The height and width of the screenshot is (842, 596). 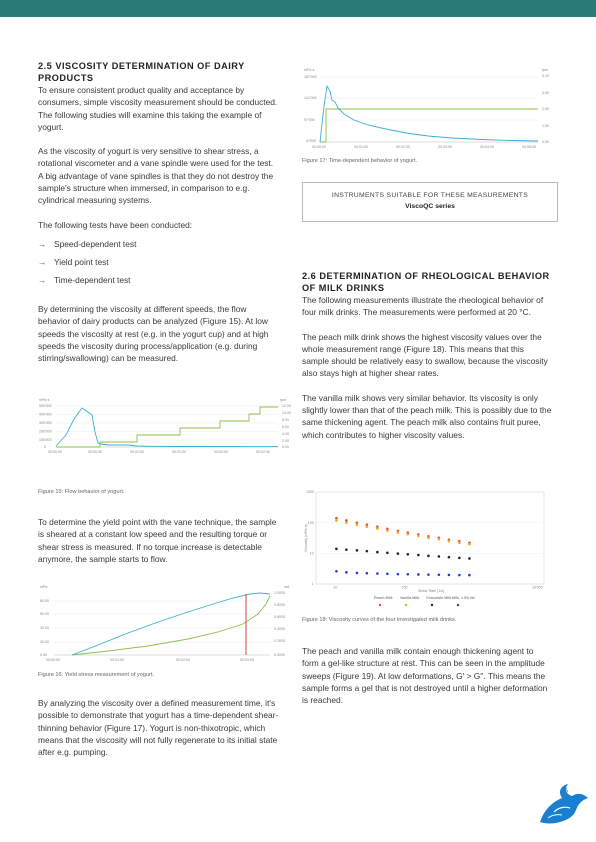 I want to click on x-tick-label: 00:03:00, so click(x=247, y=660).